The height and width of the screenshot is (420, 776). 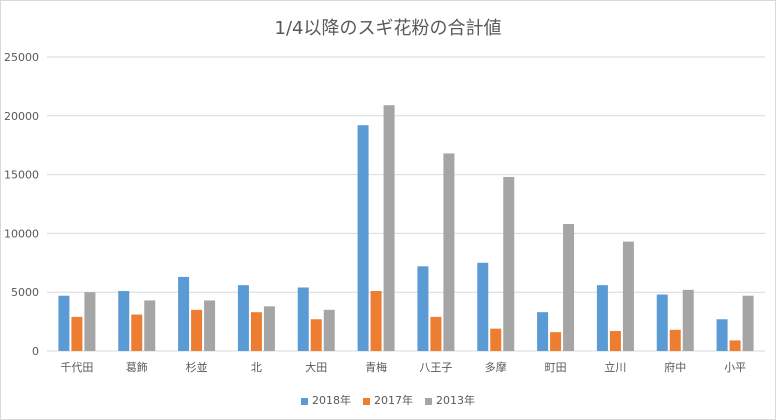 What do you see at coordinates (735, 367) in the screenshot?
I see `x-tick-label: 小平` at bounding box center [735, 367].